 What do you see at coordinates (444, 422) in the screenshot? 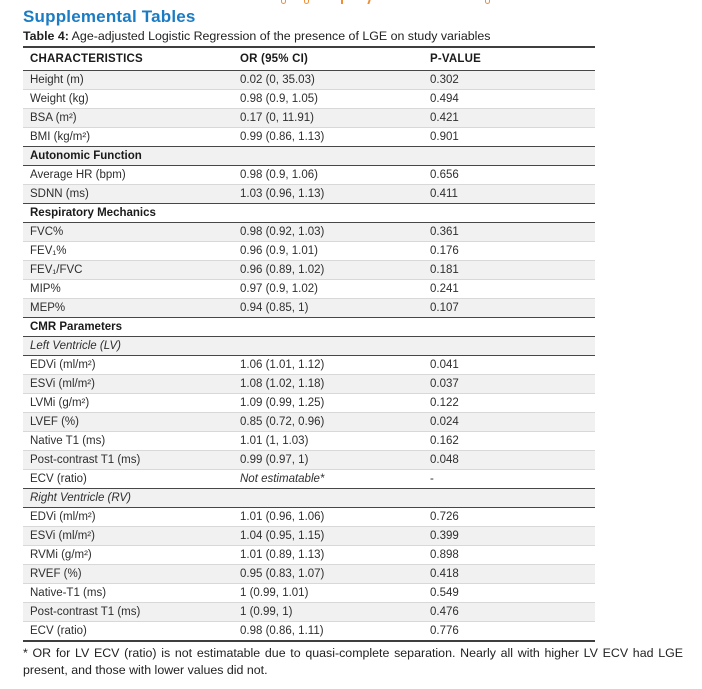
I see `p-value: 0.024` at bounding box center [444, 422].